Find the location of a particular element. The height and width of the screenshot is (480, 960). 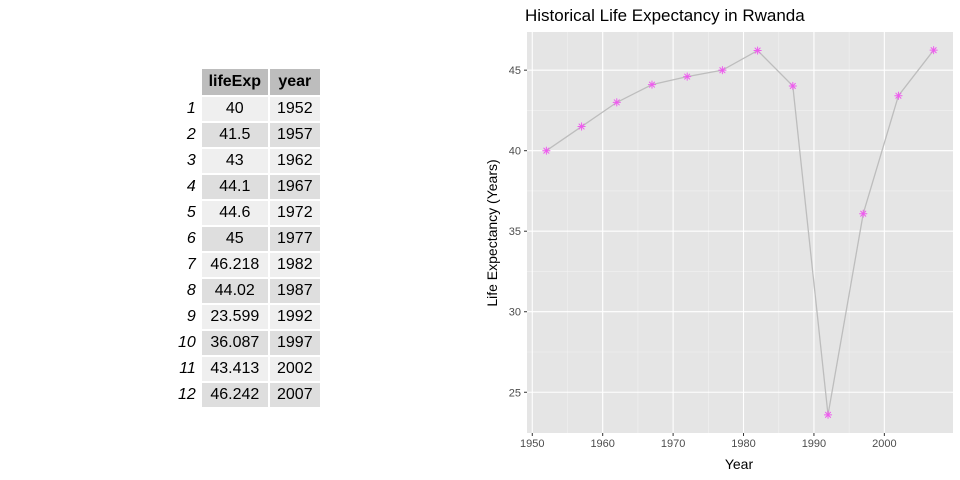

row-index: 5 is located at coordinates (191, 212).